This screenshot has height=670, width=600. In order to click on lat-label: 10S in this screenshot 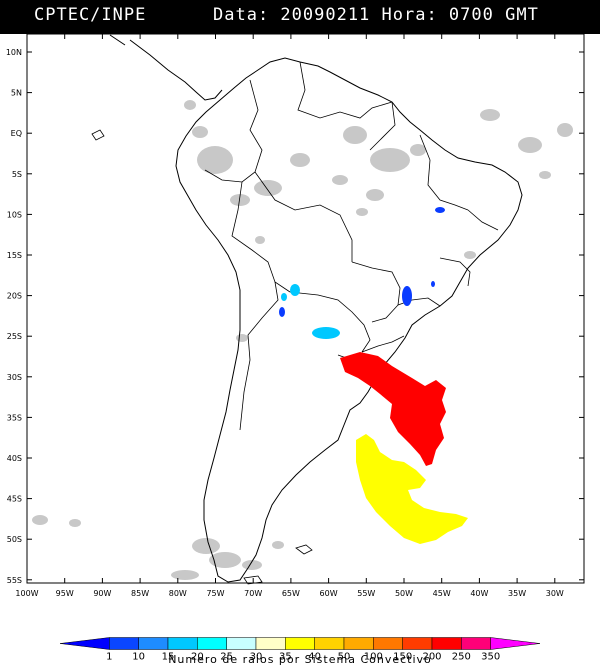, I will do `click(14, 214)`.